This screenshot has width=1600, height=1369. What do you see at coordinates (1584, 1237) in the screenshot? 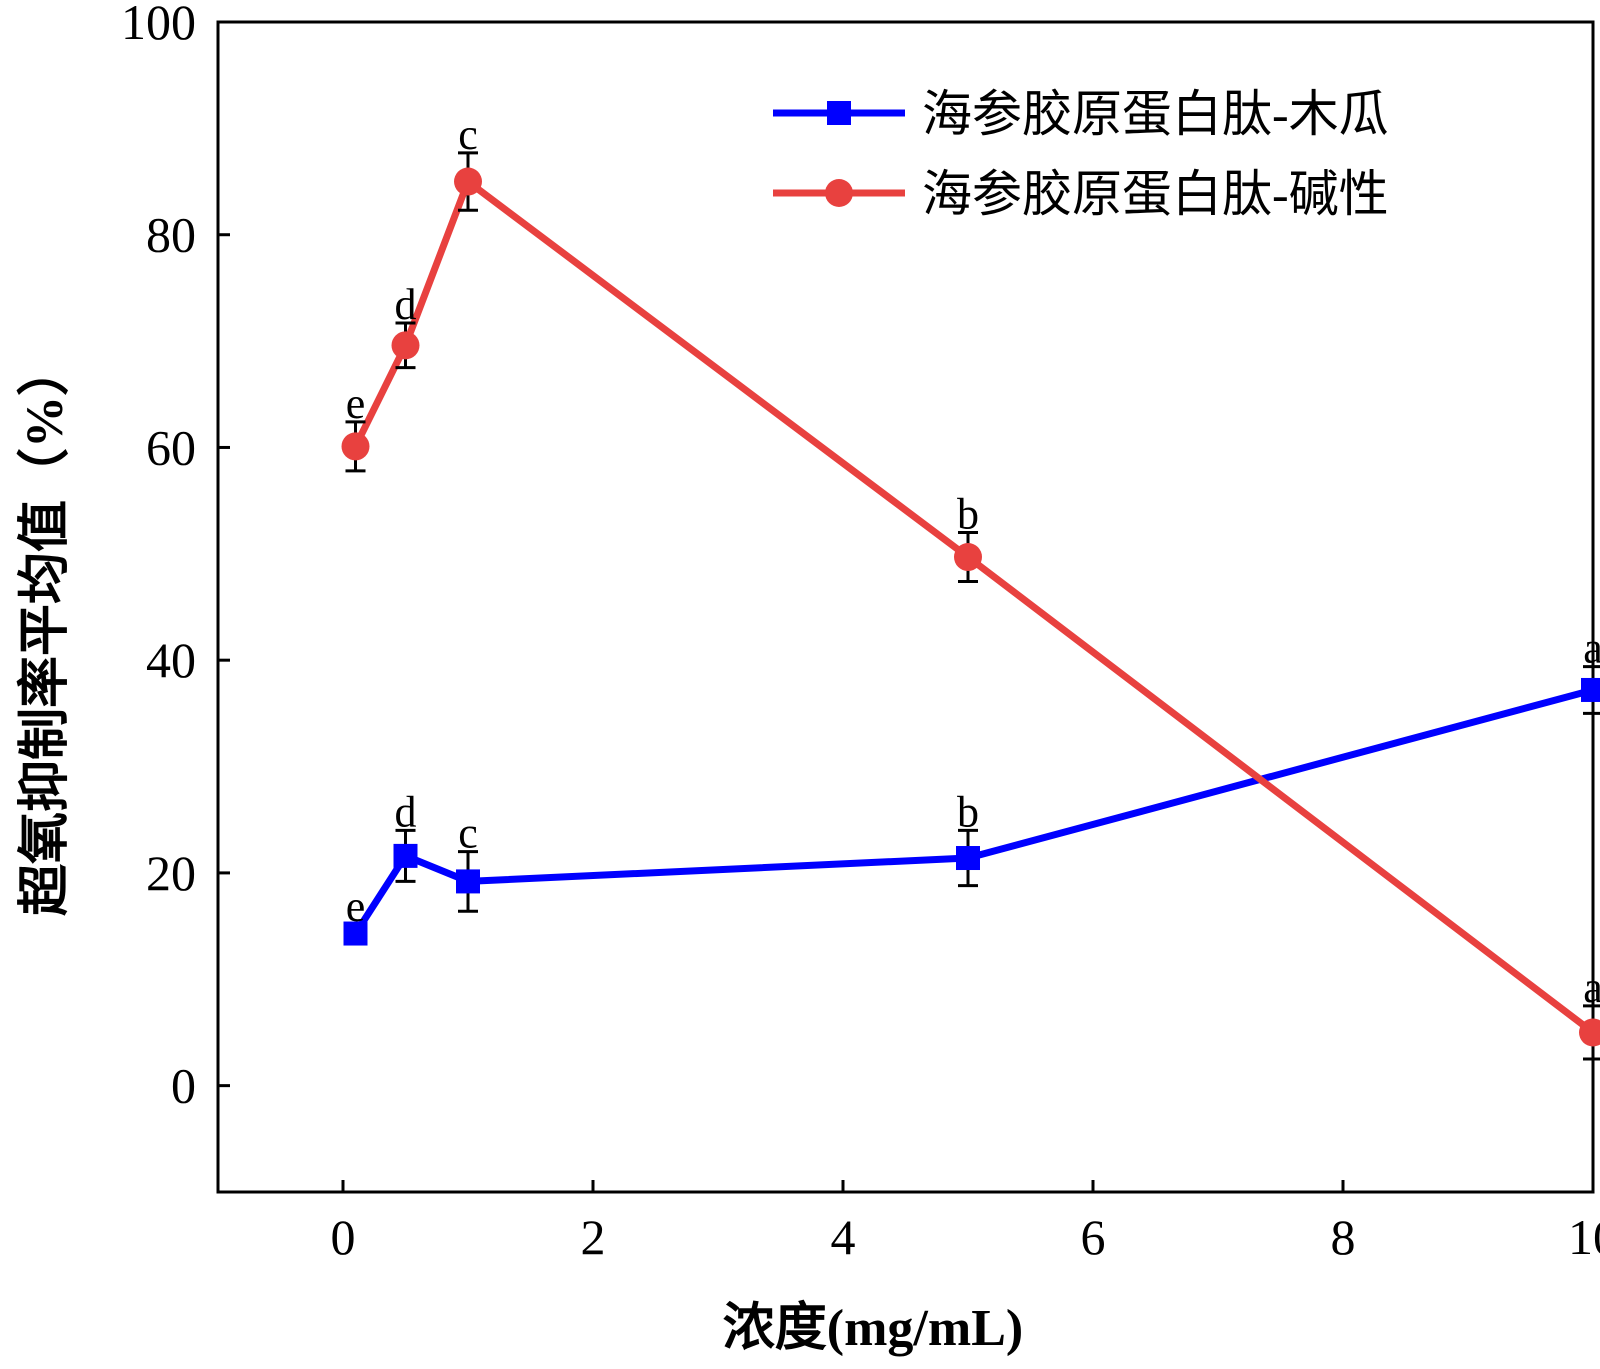
I see `x-tick-label: 10` at bounding box center [1584, 1237].